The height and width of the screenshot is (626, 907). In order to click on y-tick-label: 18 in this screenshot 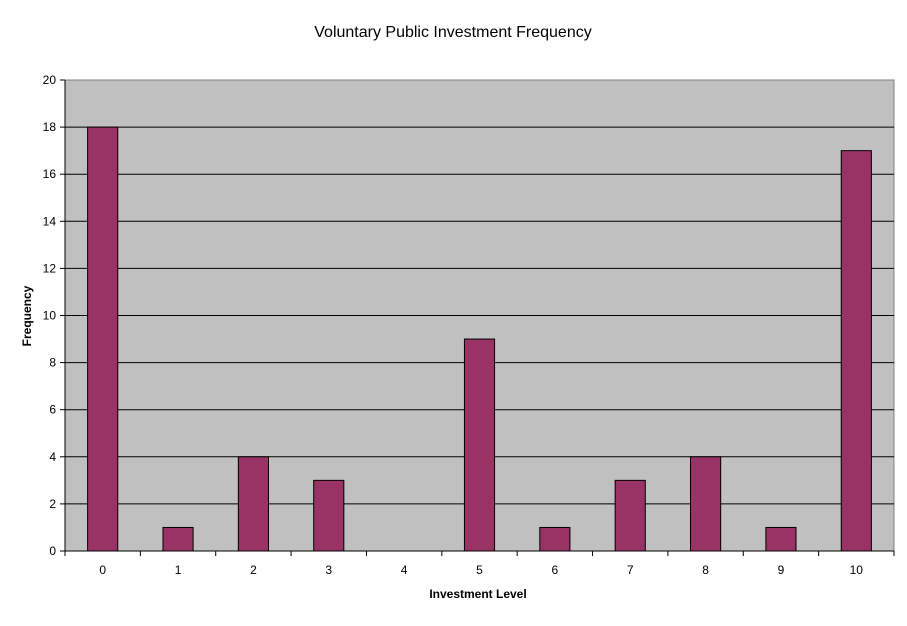, I will do `click(50, 127)`.